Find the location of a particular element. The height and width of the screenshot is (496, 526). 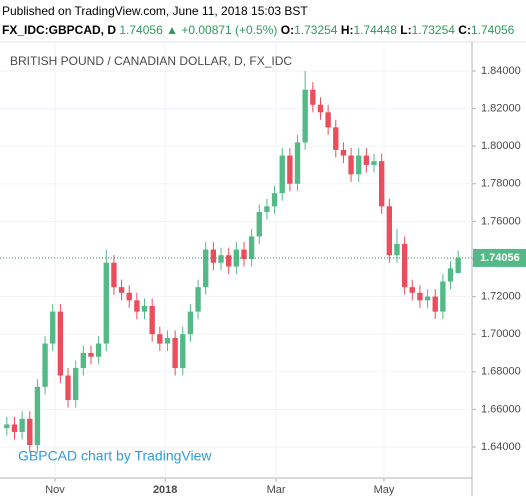

last-price-box is located at coordinates (499, 257).